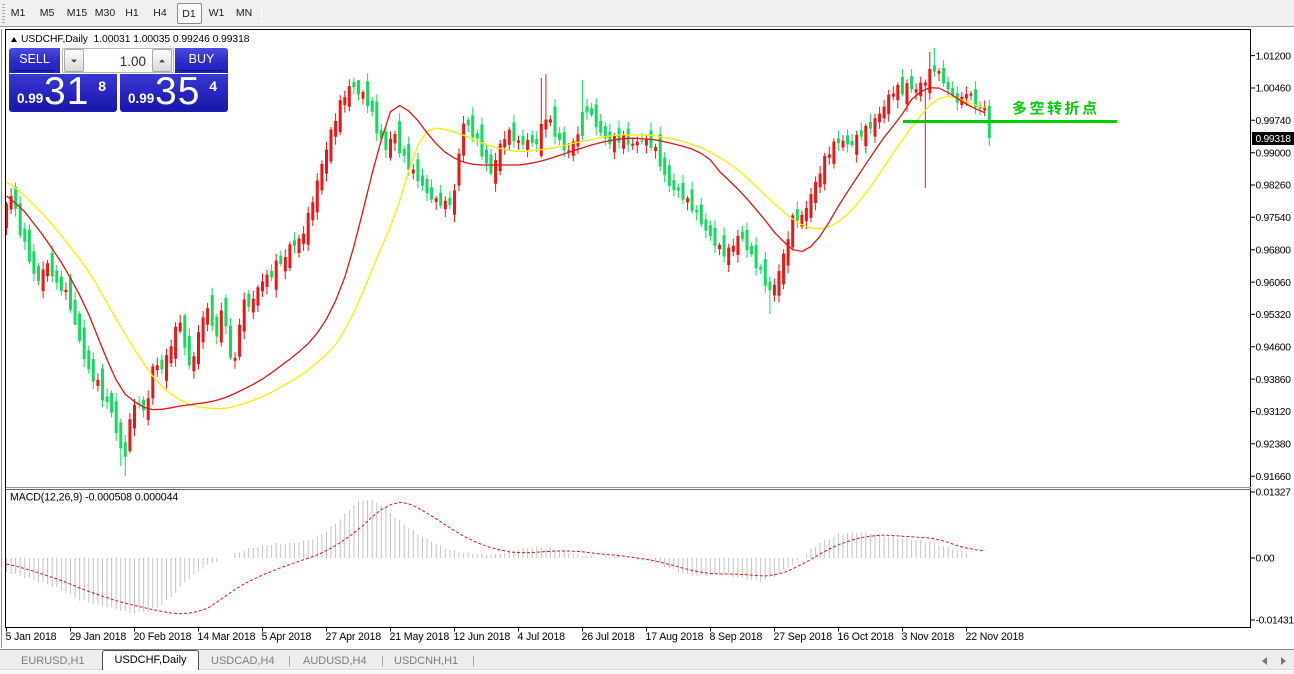 The image size is (1294, 674). I want to click on svg-text: 14 Mar 2018, so click(227, 637).